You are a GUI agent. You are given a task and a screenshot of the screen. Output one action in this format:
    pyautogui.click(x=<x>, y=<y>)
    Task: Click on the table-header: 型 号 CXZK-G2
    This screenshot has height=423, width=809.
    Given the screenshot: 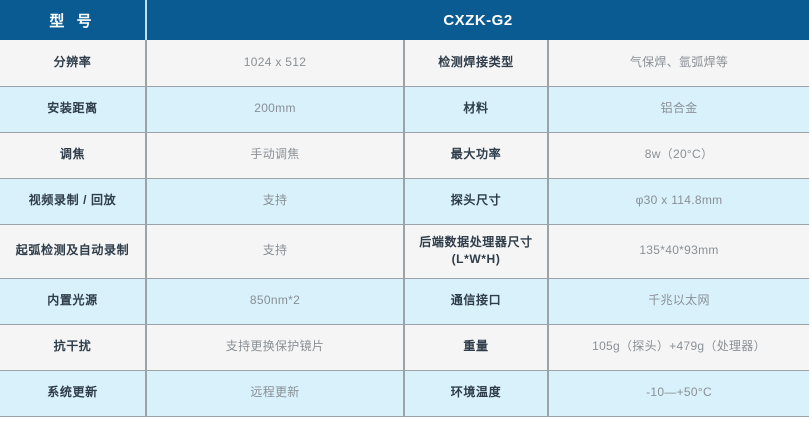 What is the action you would take?
    pyautogui.click(x=404, y=20)
    